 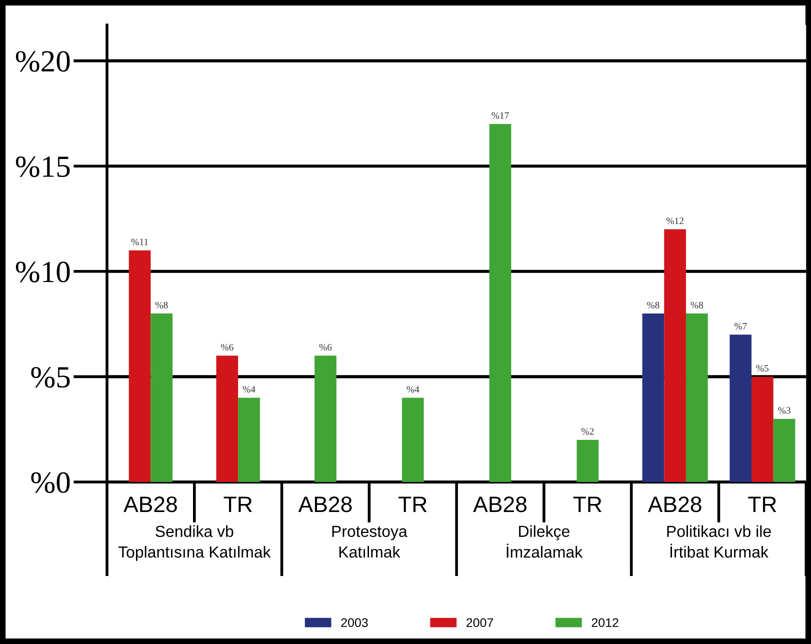 I want to click on data-label: %3, so click(x=784, y=410).